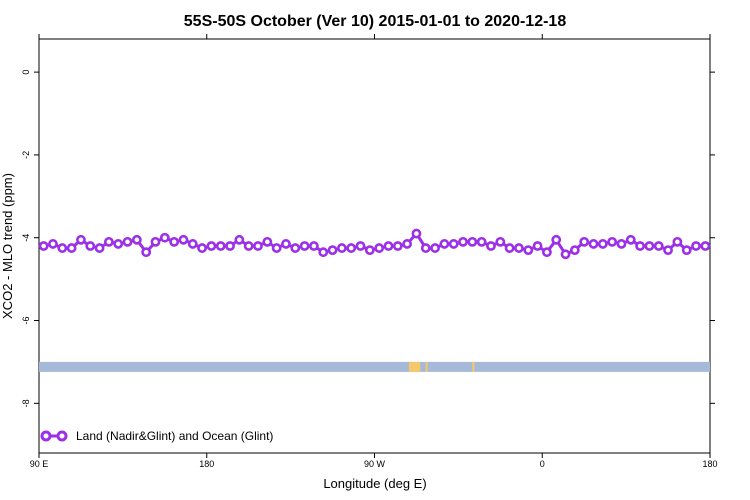 The image size is (750, 500). Describe the element at coordinates (26, 238) in the screenshot. I see `y-tick-label: -4` at that location.